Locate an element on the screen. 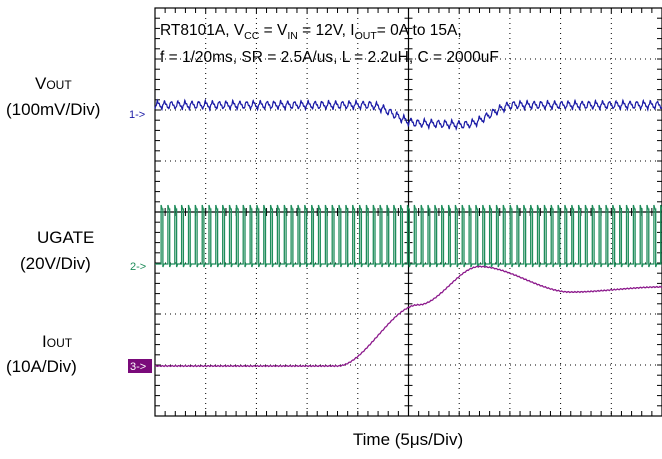 This screenshot has height=459, width=662. vout-trace is located at coordinates (408, 115).